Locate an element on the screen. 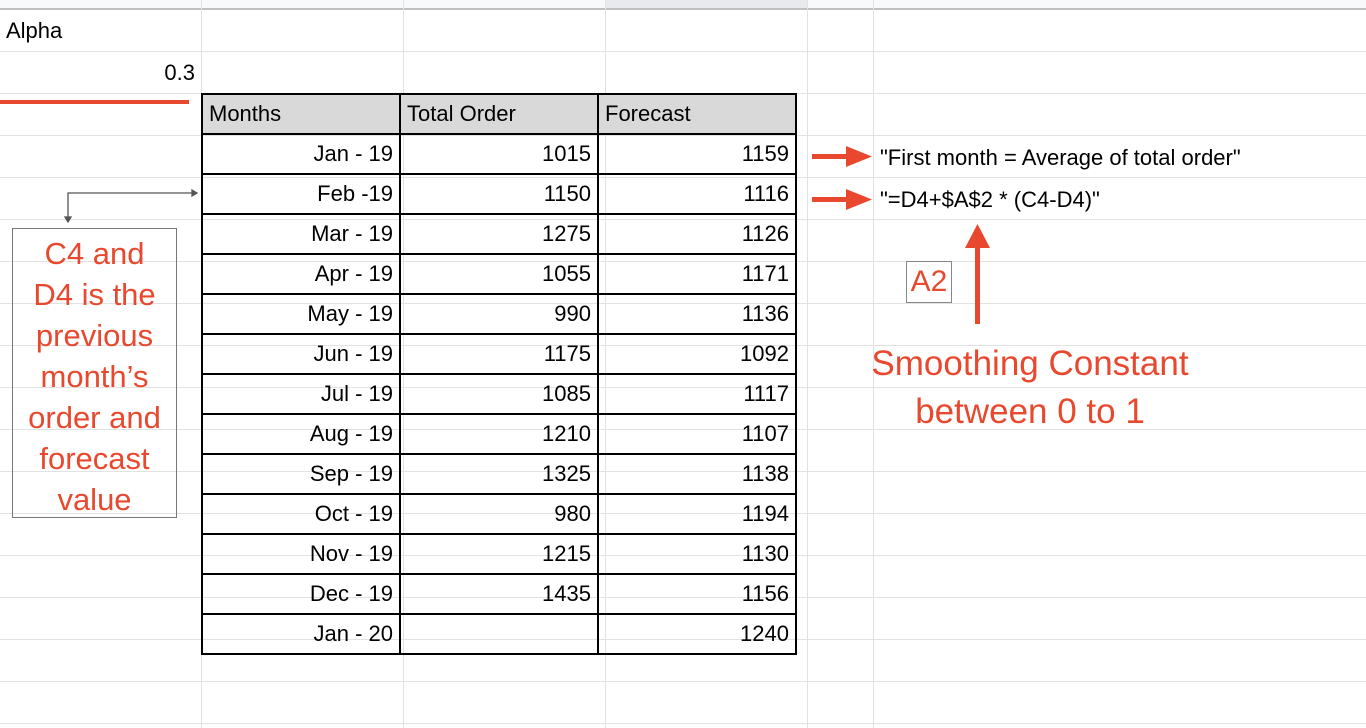 This screenshot has width=1366, height=728. cell-order: 1435 is located at coordinates (499, 594).